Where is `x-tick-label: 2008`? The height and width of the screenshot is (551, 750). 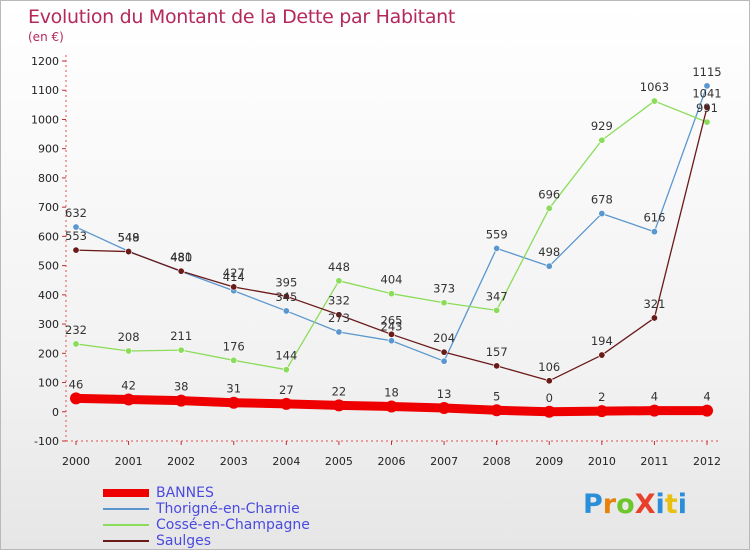
x-tick-label: 2008 is located at coordinates (497, 461).